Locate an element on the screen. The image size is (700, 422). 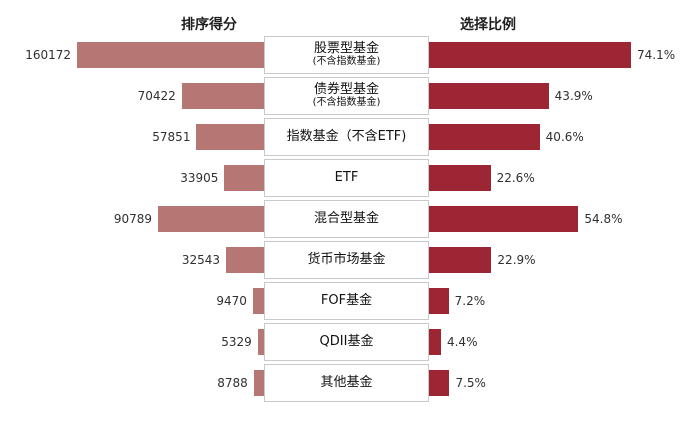
right-ratio-label: 43.9% is located at coordinates (573, 96).